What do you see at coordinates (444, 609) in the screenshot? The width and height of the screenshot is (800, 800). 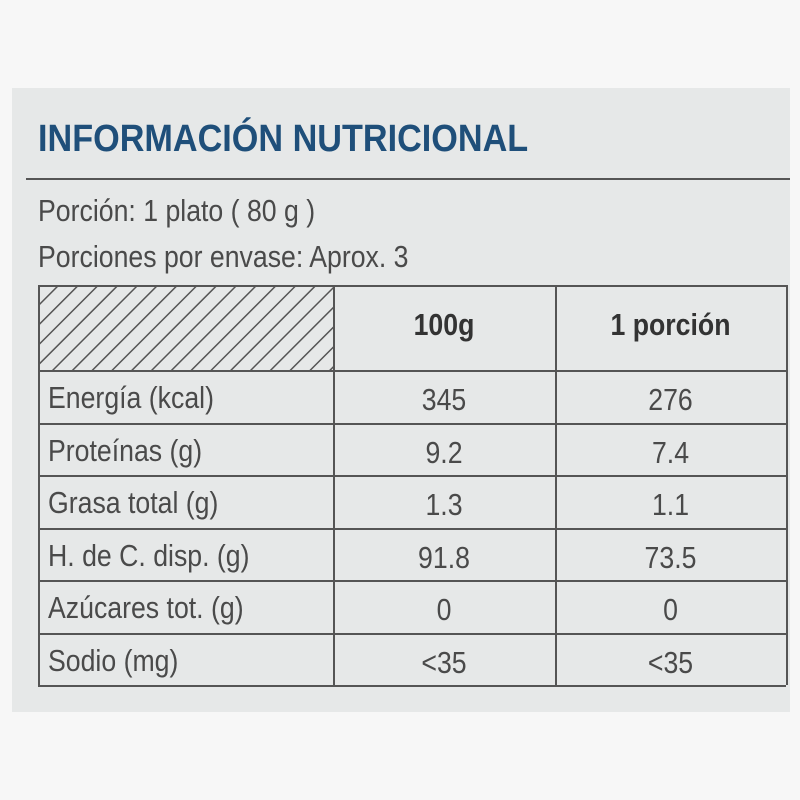 I see `value-100g: 0` at bounding box center [444, 609].